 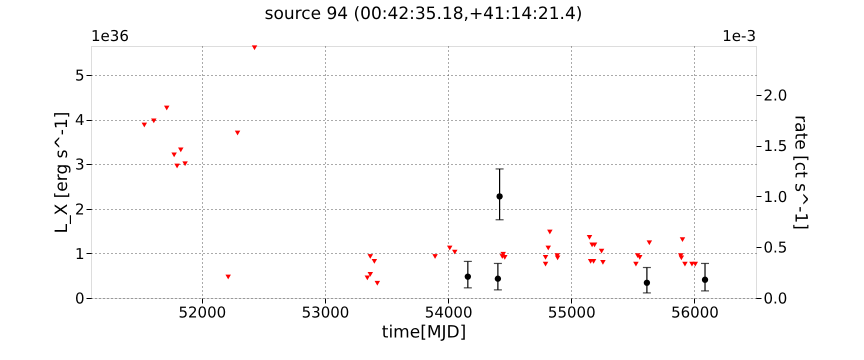 What do you see at coordinates (424, 332) in the screenshot?
I see `x-axis-title: time[MJD]` at bounding box center [424, 332].